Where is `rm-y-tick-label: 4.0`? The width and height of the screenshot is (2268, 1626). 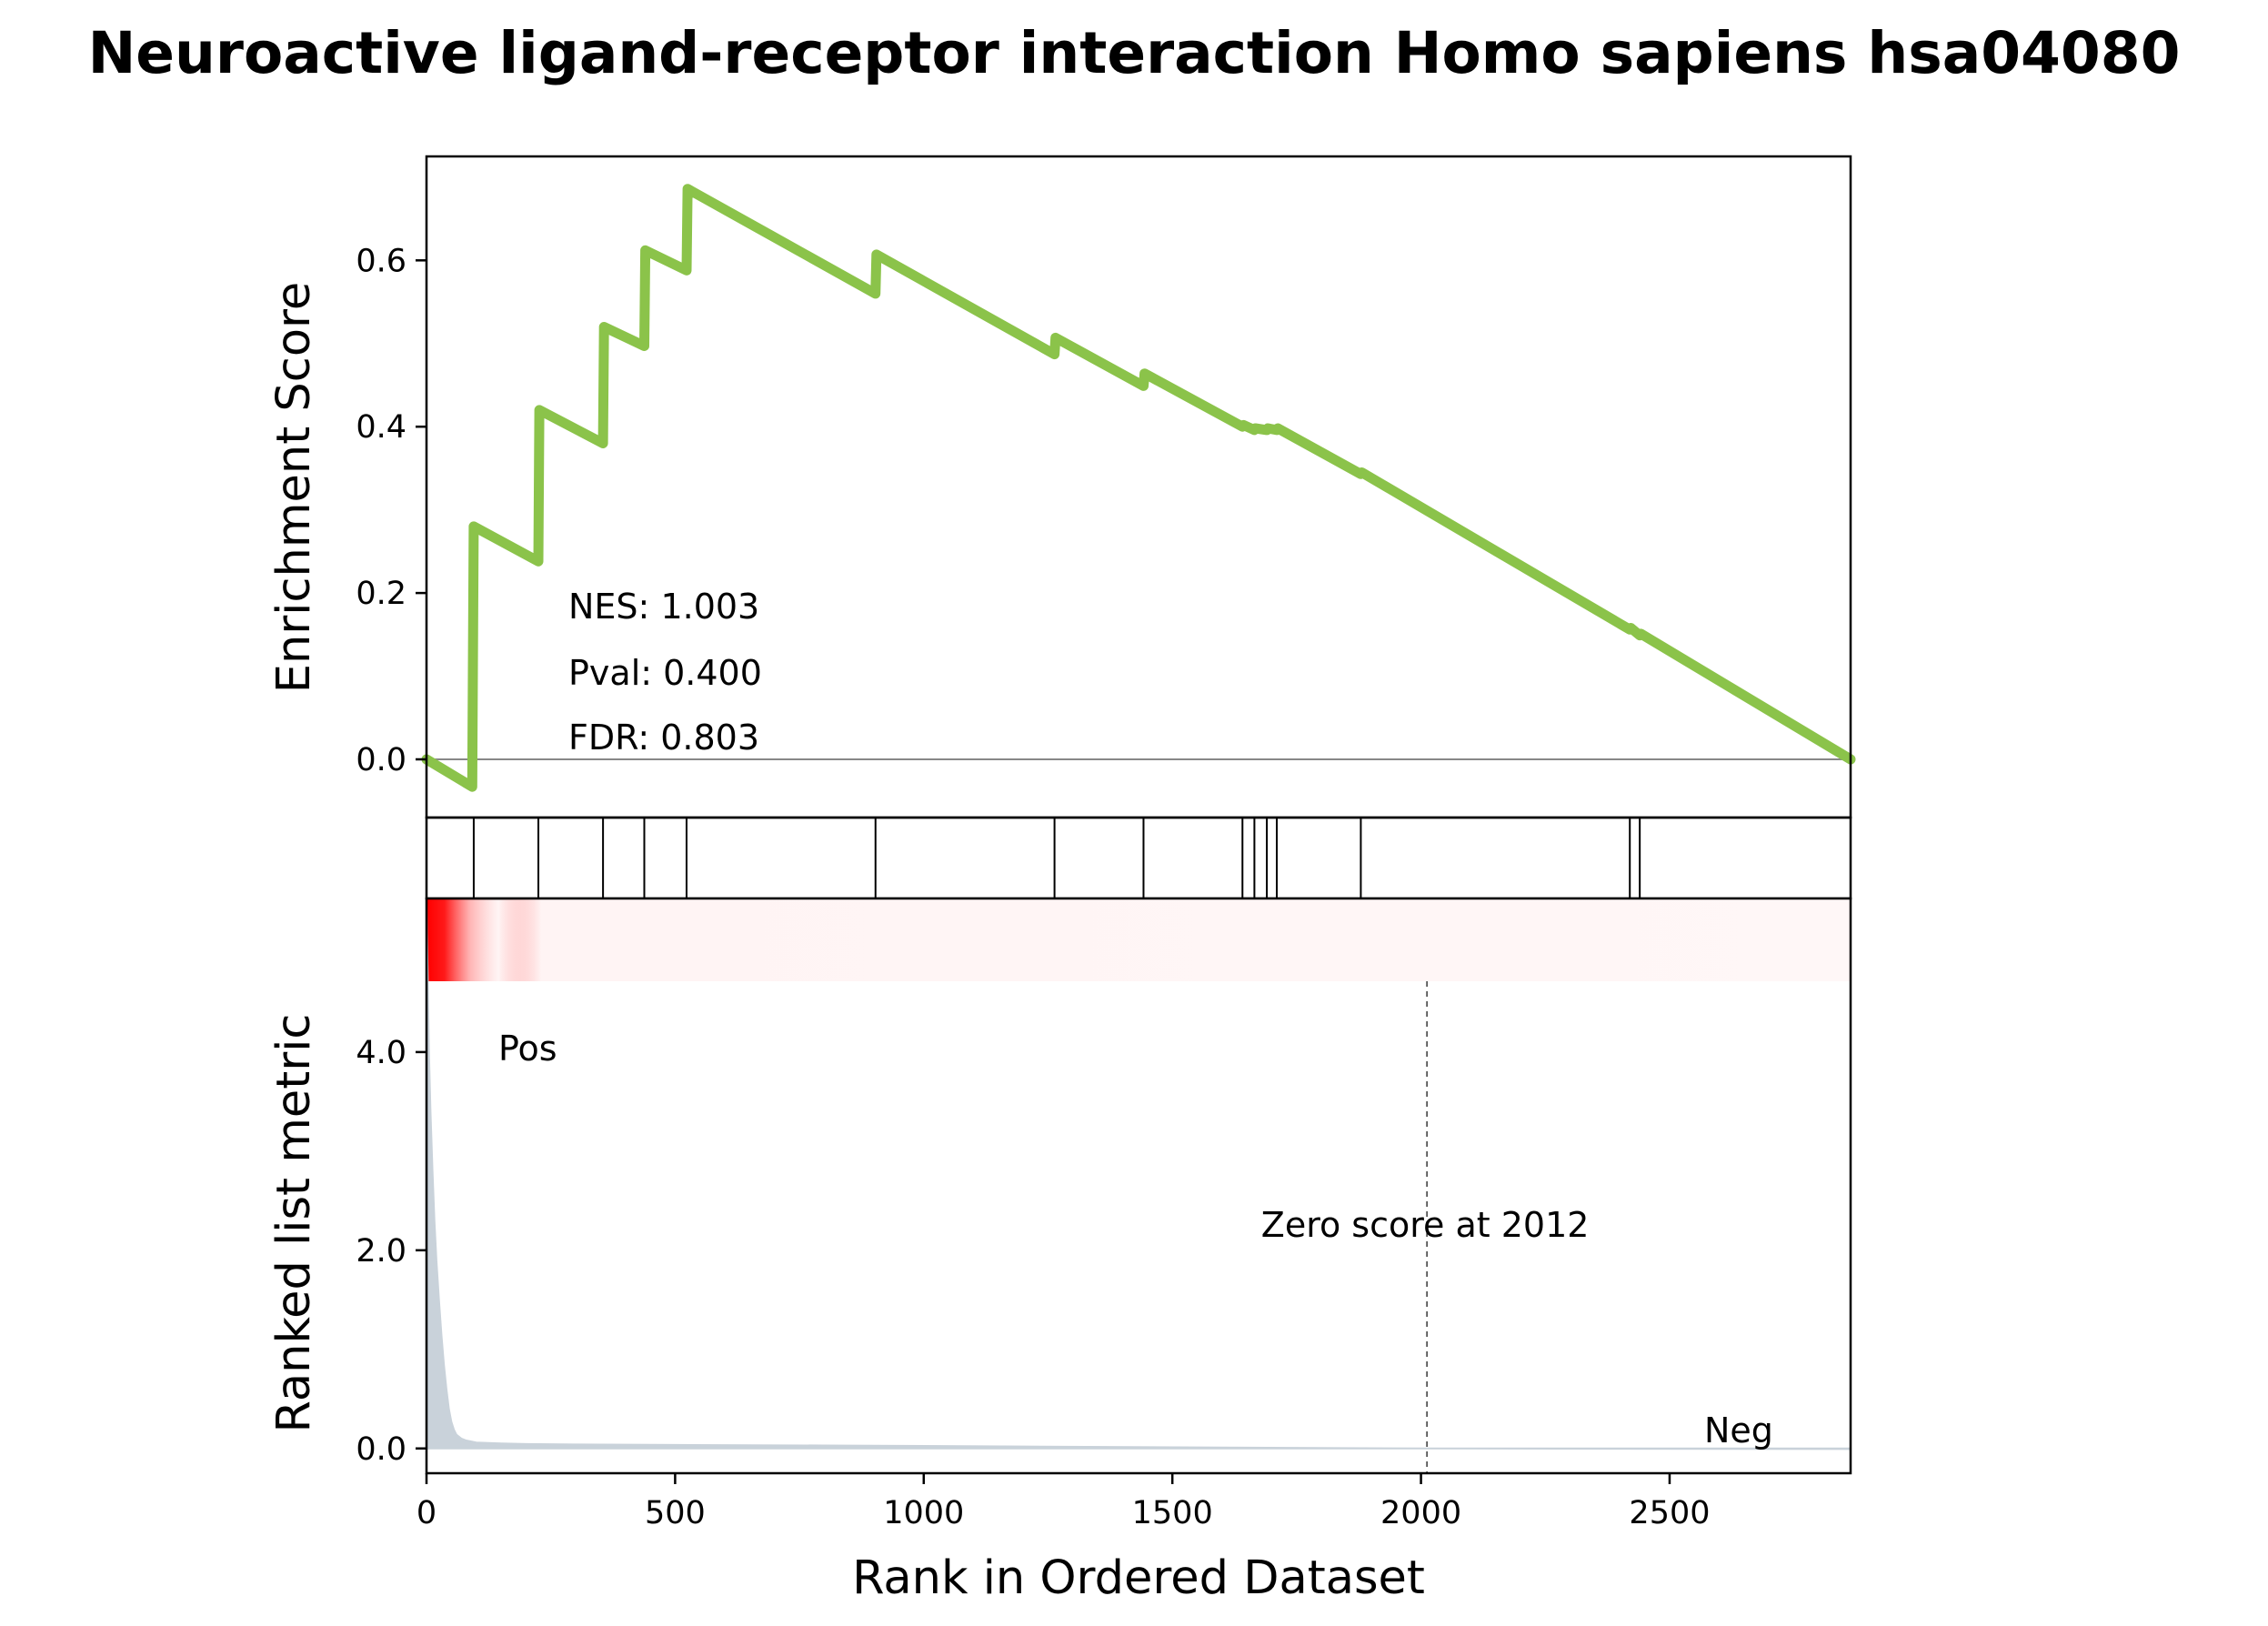 rm-y-tick-label: 4.0 is located at coordinates (381, 1053).